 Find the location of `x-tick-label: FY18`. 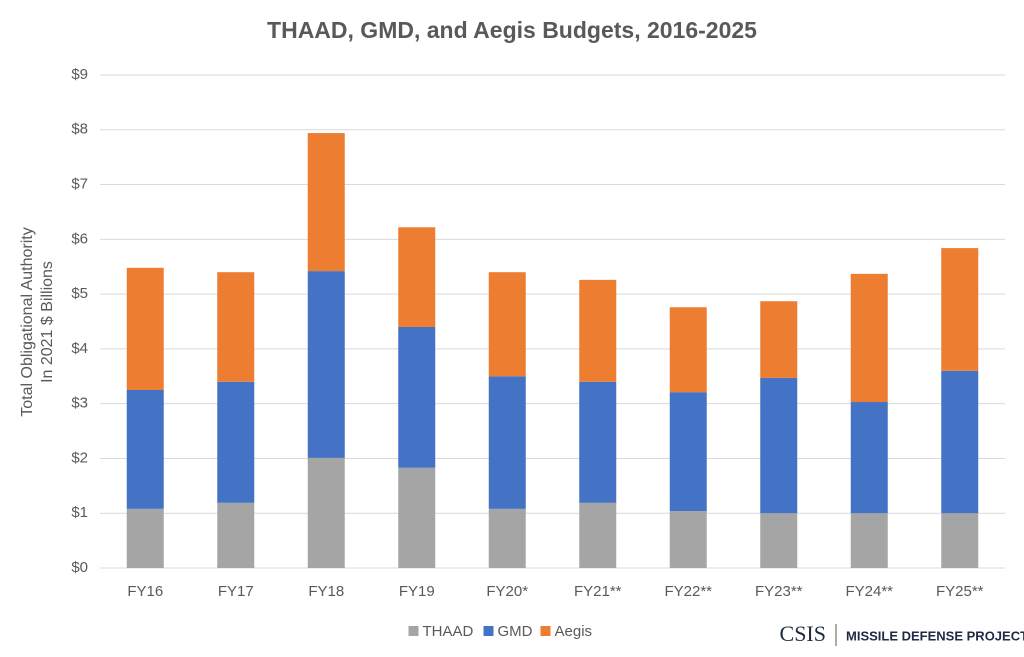

x-tick-label: FY18 is located at coordinates (326, 591).